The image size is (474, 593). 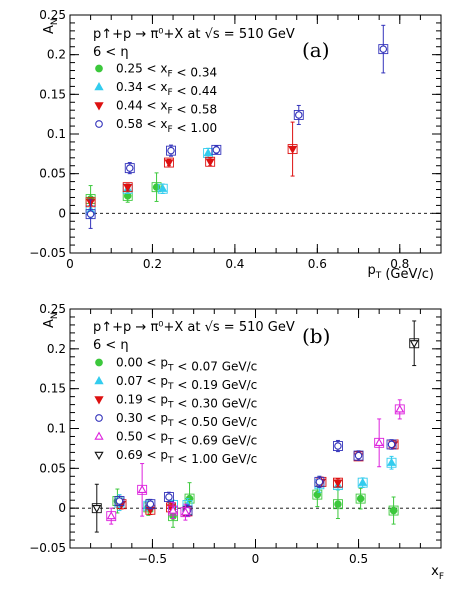 What do you see at coordinates (166, 71) in the screenshot?
I see `legend-label: 0.25 < xF < 0.34` at bounding box center [166, 71].